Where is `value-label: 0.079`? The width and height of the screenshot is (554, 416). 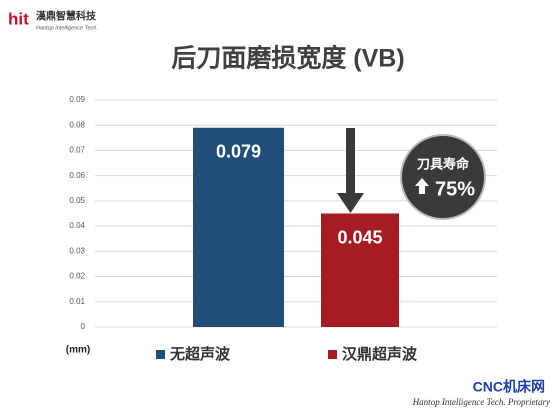 value-label: 0.079 is located at coordinates (238, 151).